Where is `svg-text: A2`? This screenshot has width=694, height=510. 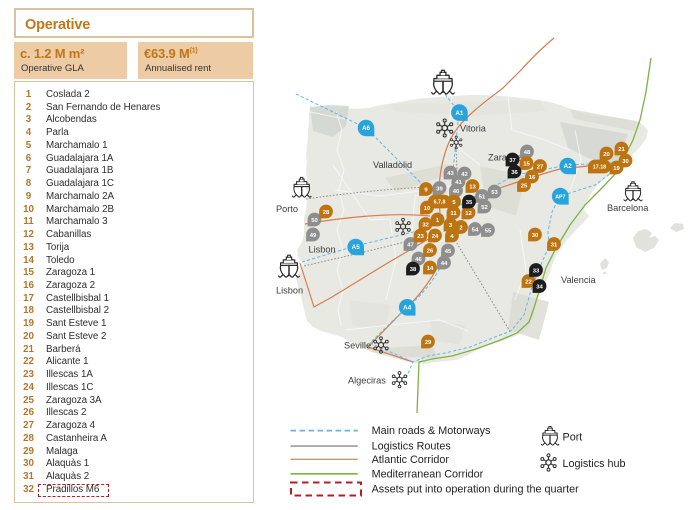
svg-text: A2 is located at coordinates (568, 166).